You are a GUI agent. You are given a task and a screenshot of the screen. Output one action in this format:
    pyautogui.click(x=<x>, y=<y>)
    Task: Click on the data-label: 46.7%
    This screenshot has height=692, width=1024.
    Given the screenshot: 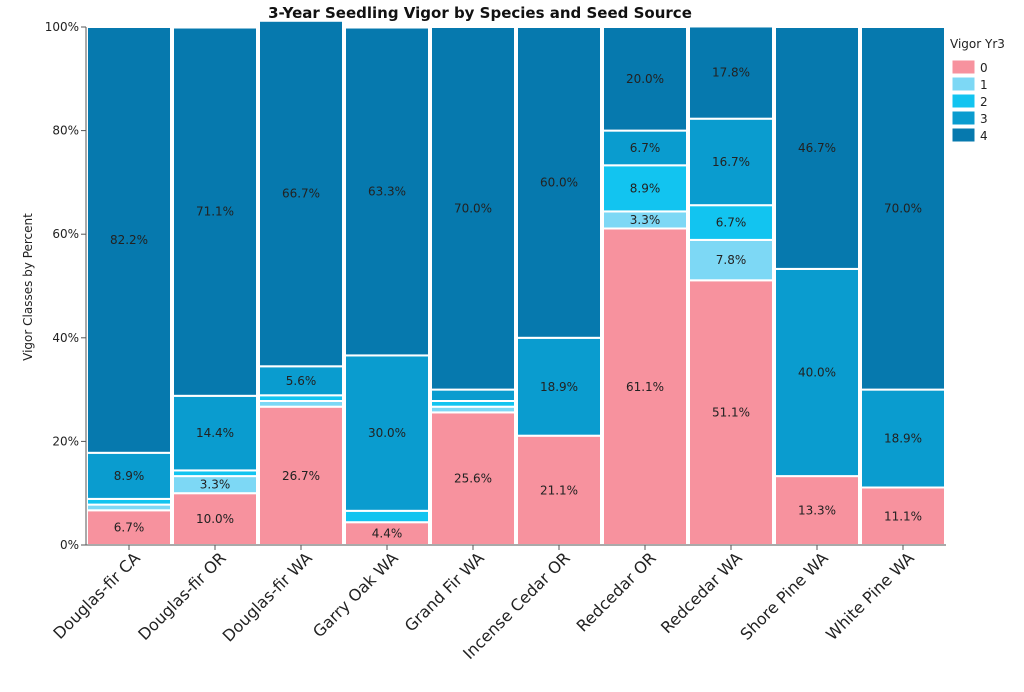 What is the action you would take?
    pyautogui.click(x=817, y=148)
    